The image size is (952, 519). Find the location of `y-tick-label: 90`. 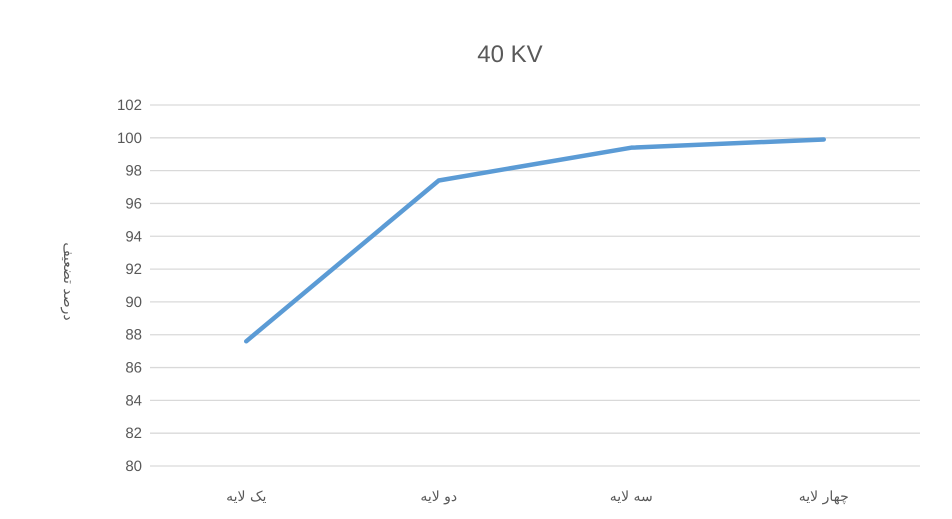

y-tick-label: 90 is located at coordinates (133, 302).